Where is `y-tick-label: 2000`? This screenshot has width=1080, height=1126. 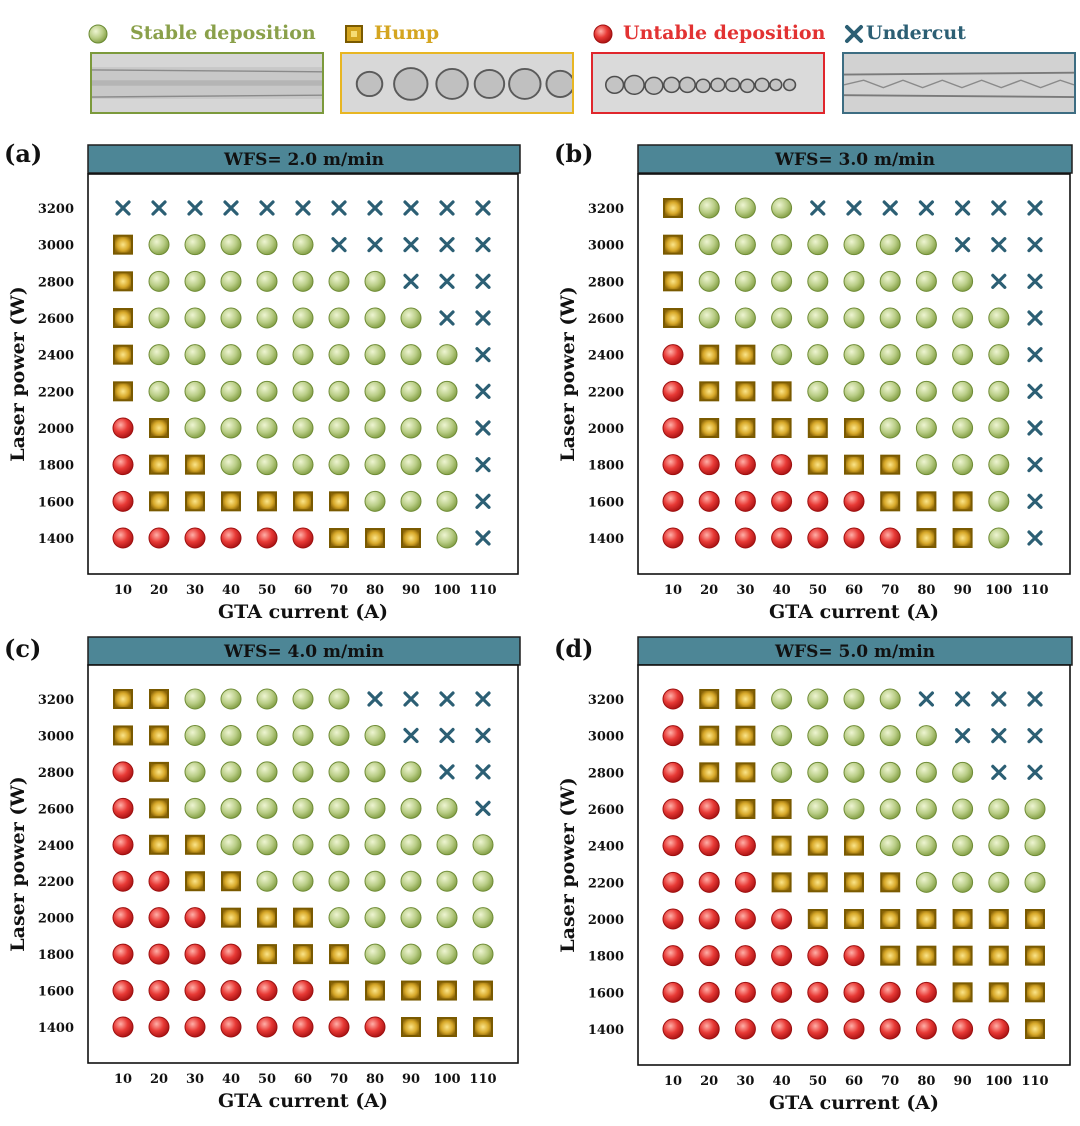 y-tick-label: 2000 is located at coordinates (56, 919).